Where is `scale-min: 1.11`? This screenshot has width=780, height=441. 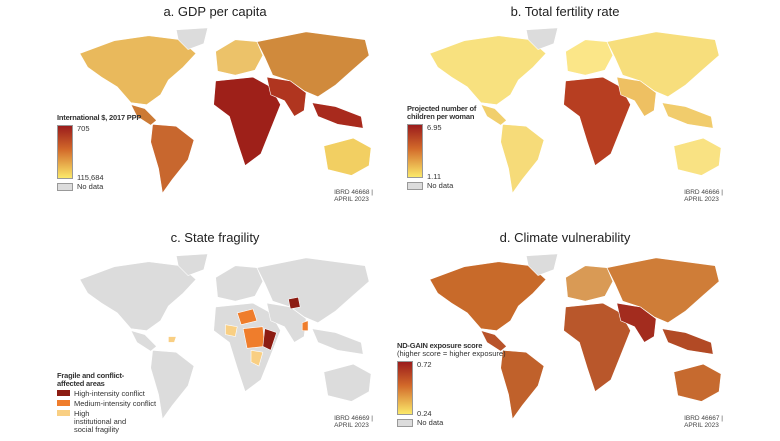
scale-min: 1.11 is located at coordinates (434, 176).